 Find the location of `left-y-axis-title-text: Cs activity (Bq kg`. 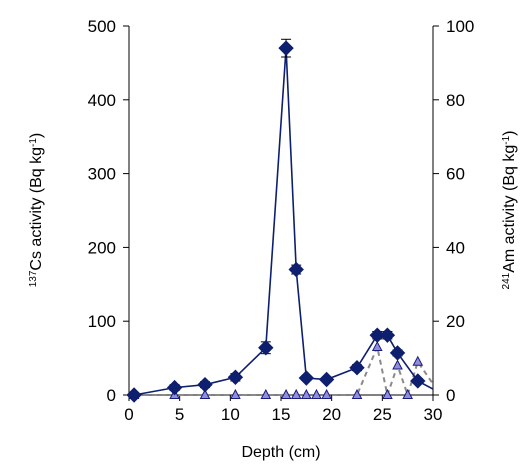

left-y-axis-title-text: Cs activity (Bq kg is located at coordinates (36, 209).